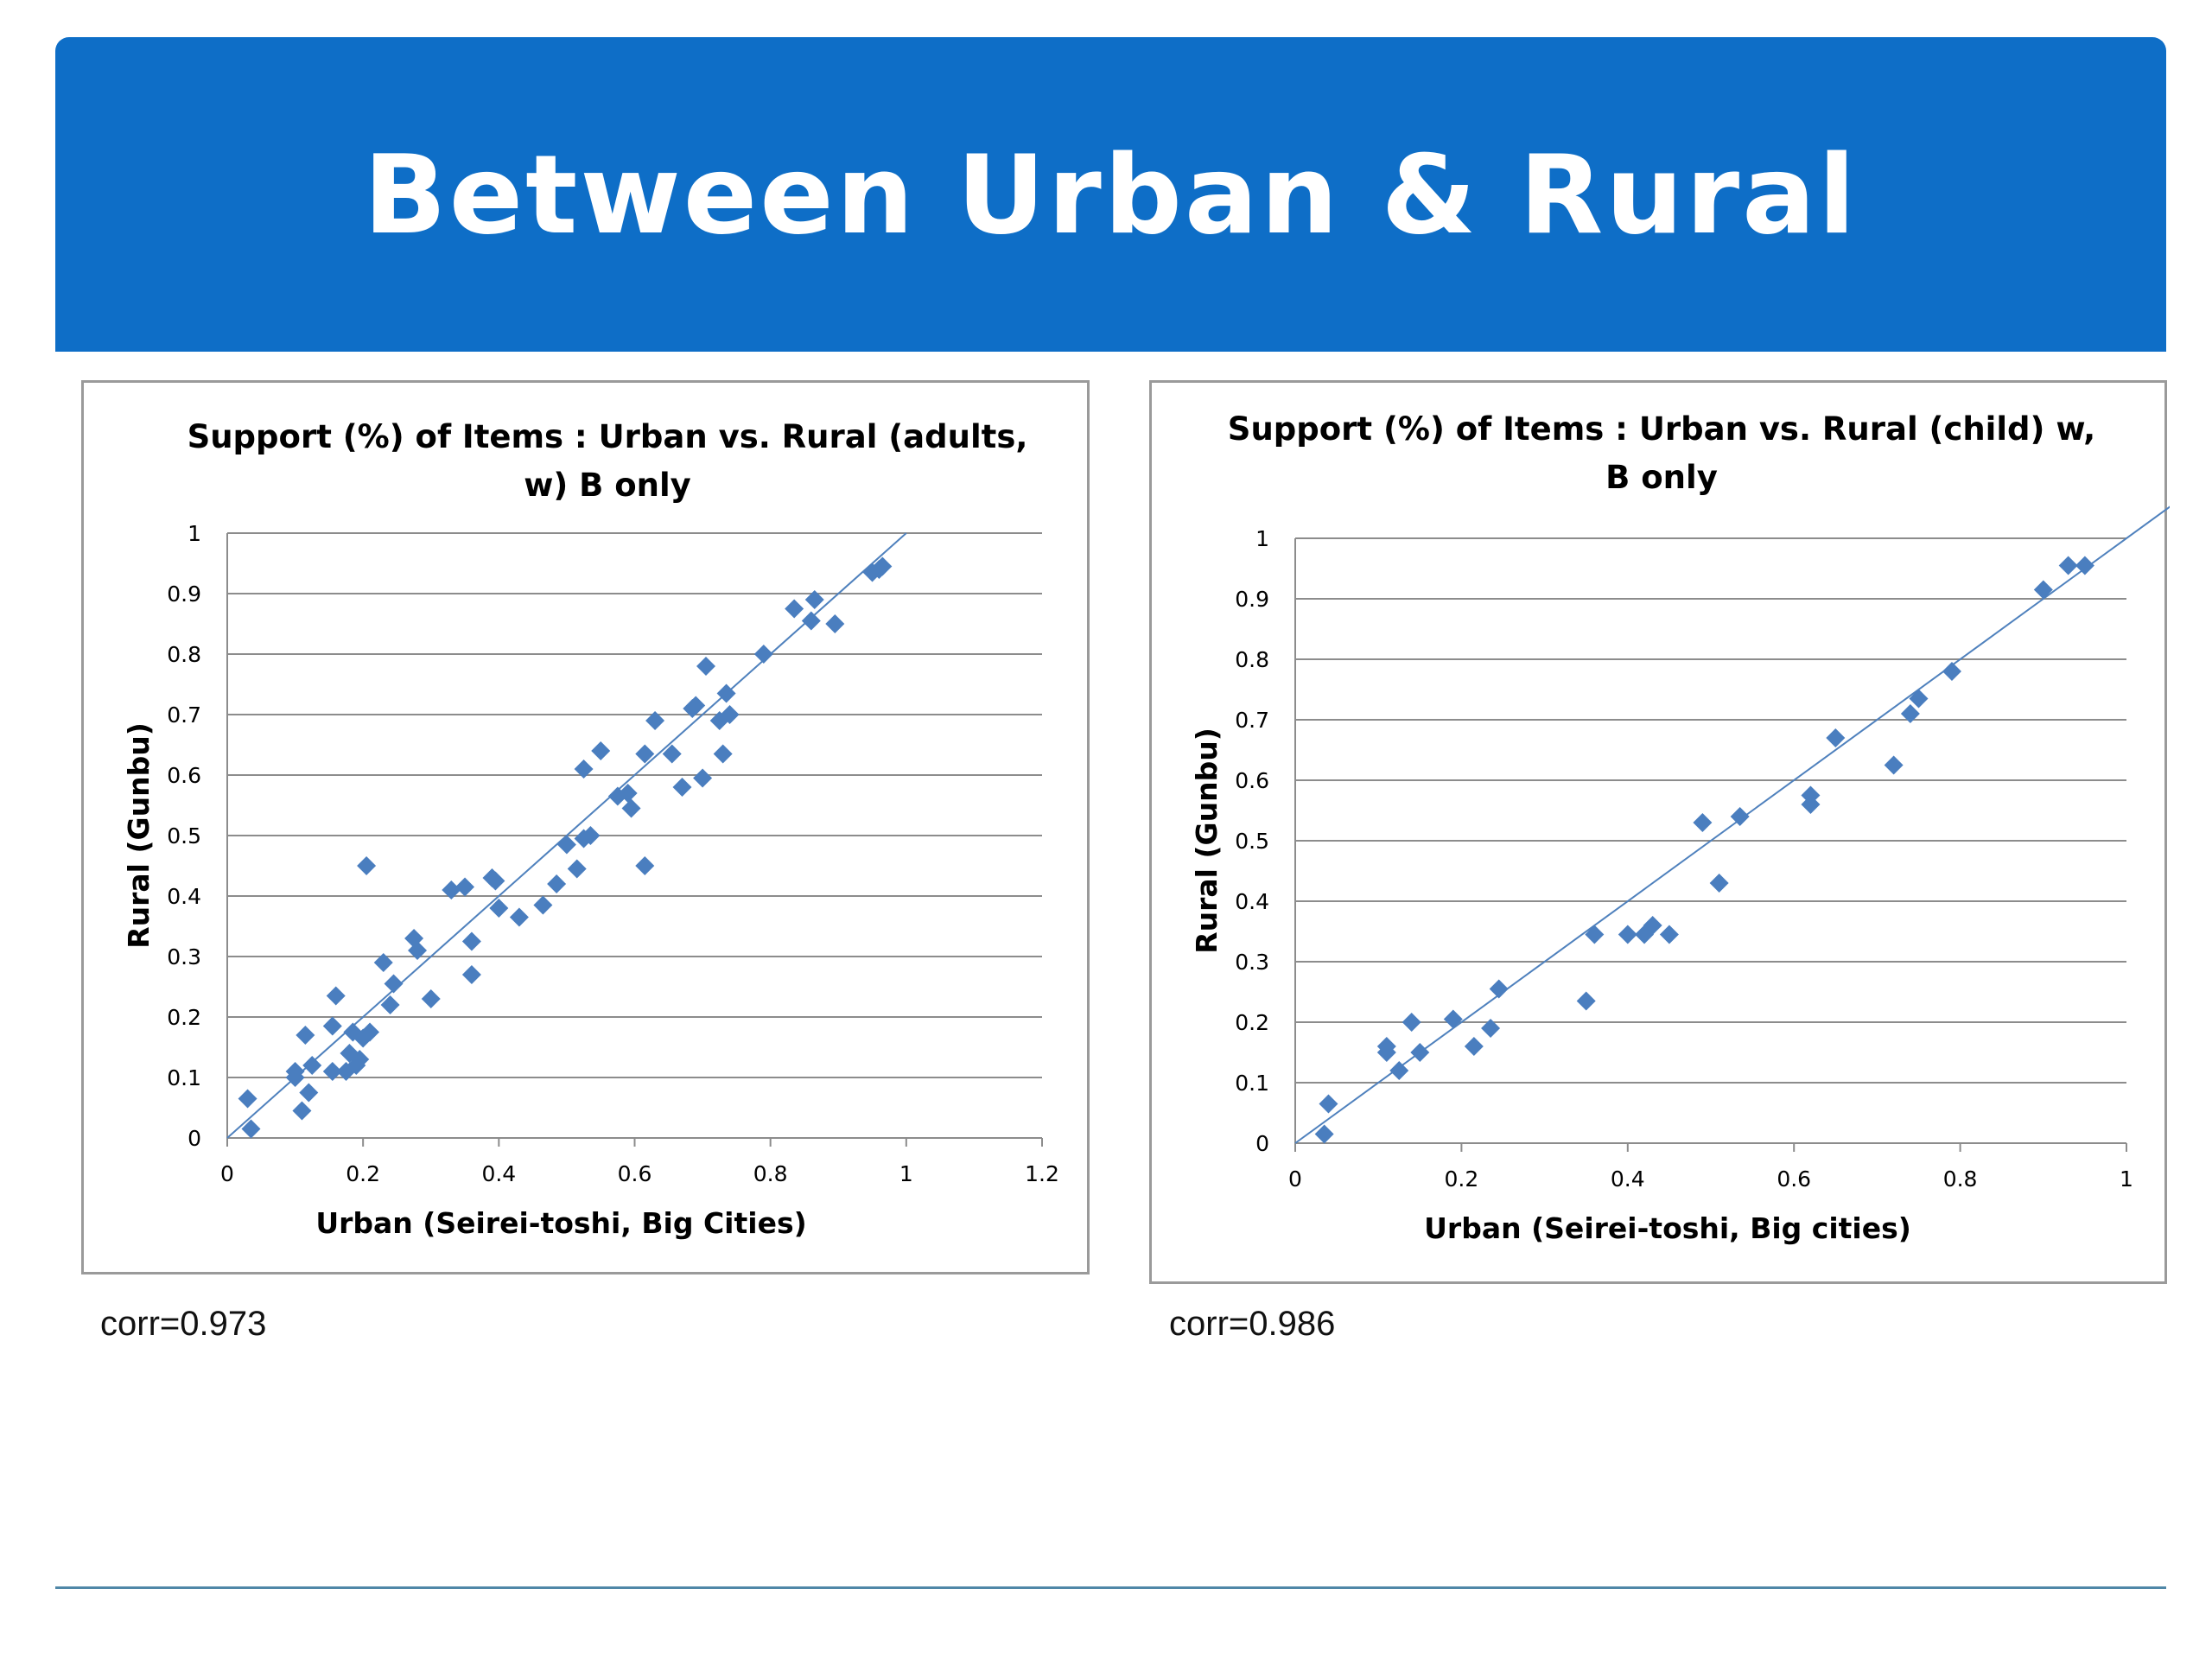 This screenshot has width=2212, height=1659. Describe the element at coordinates (1207, 841) in the screenshot. I see `y-axis-label: Rural (Gunbu)` at that location.